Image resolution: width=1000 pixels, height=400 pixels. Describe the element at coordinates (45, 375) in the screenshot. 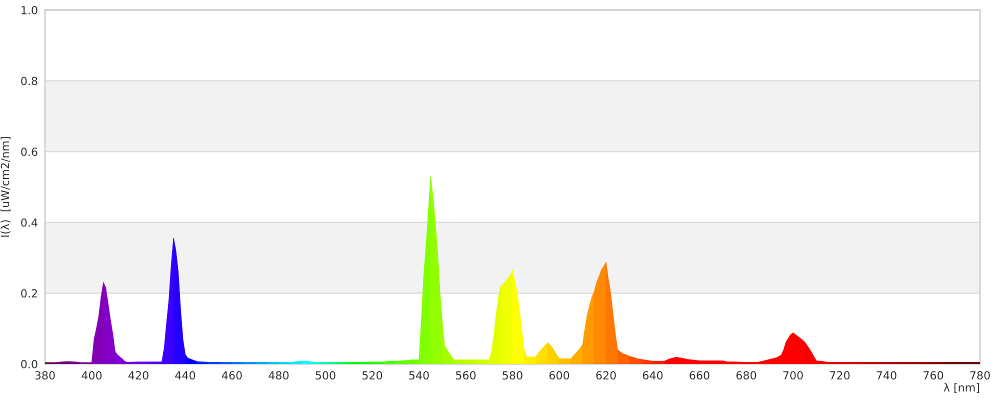

I see `x-tick-label: 380` at that location.